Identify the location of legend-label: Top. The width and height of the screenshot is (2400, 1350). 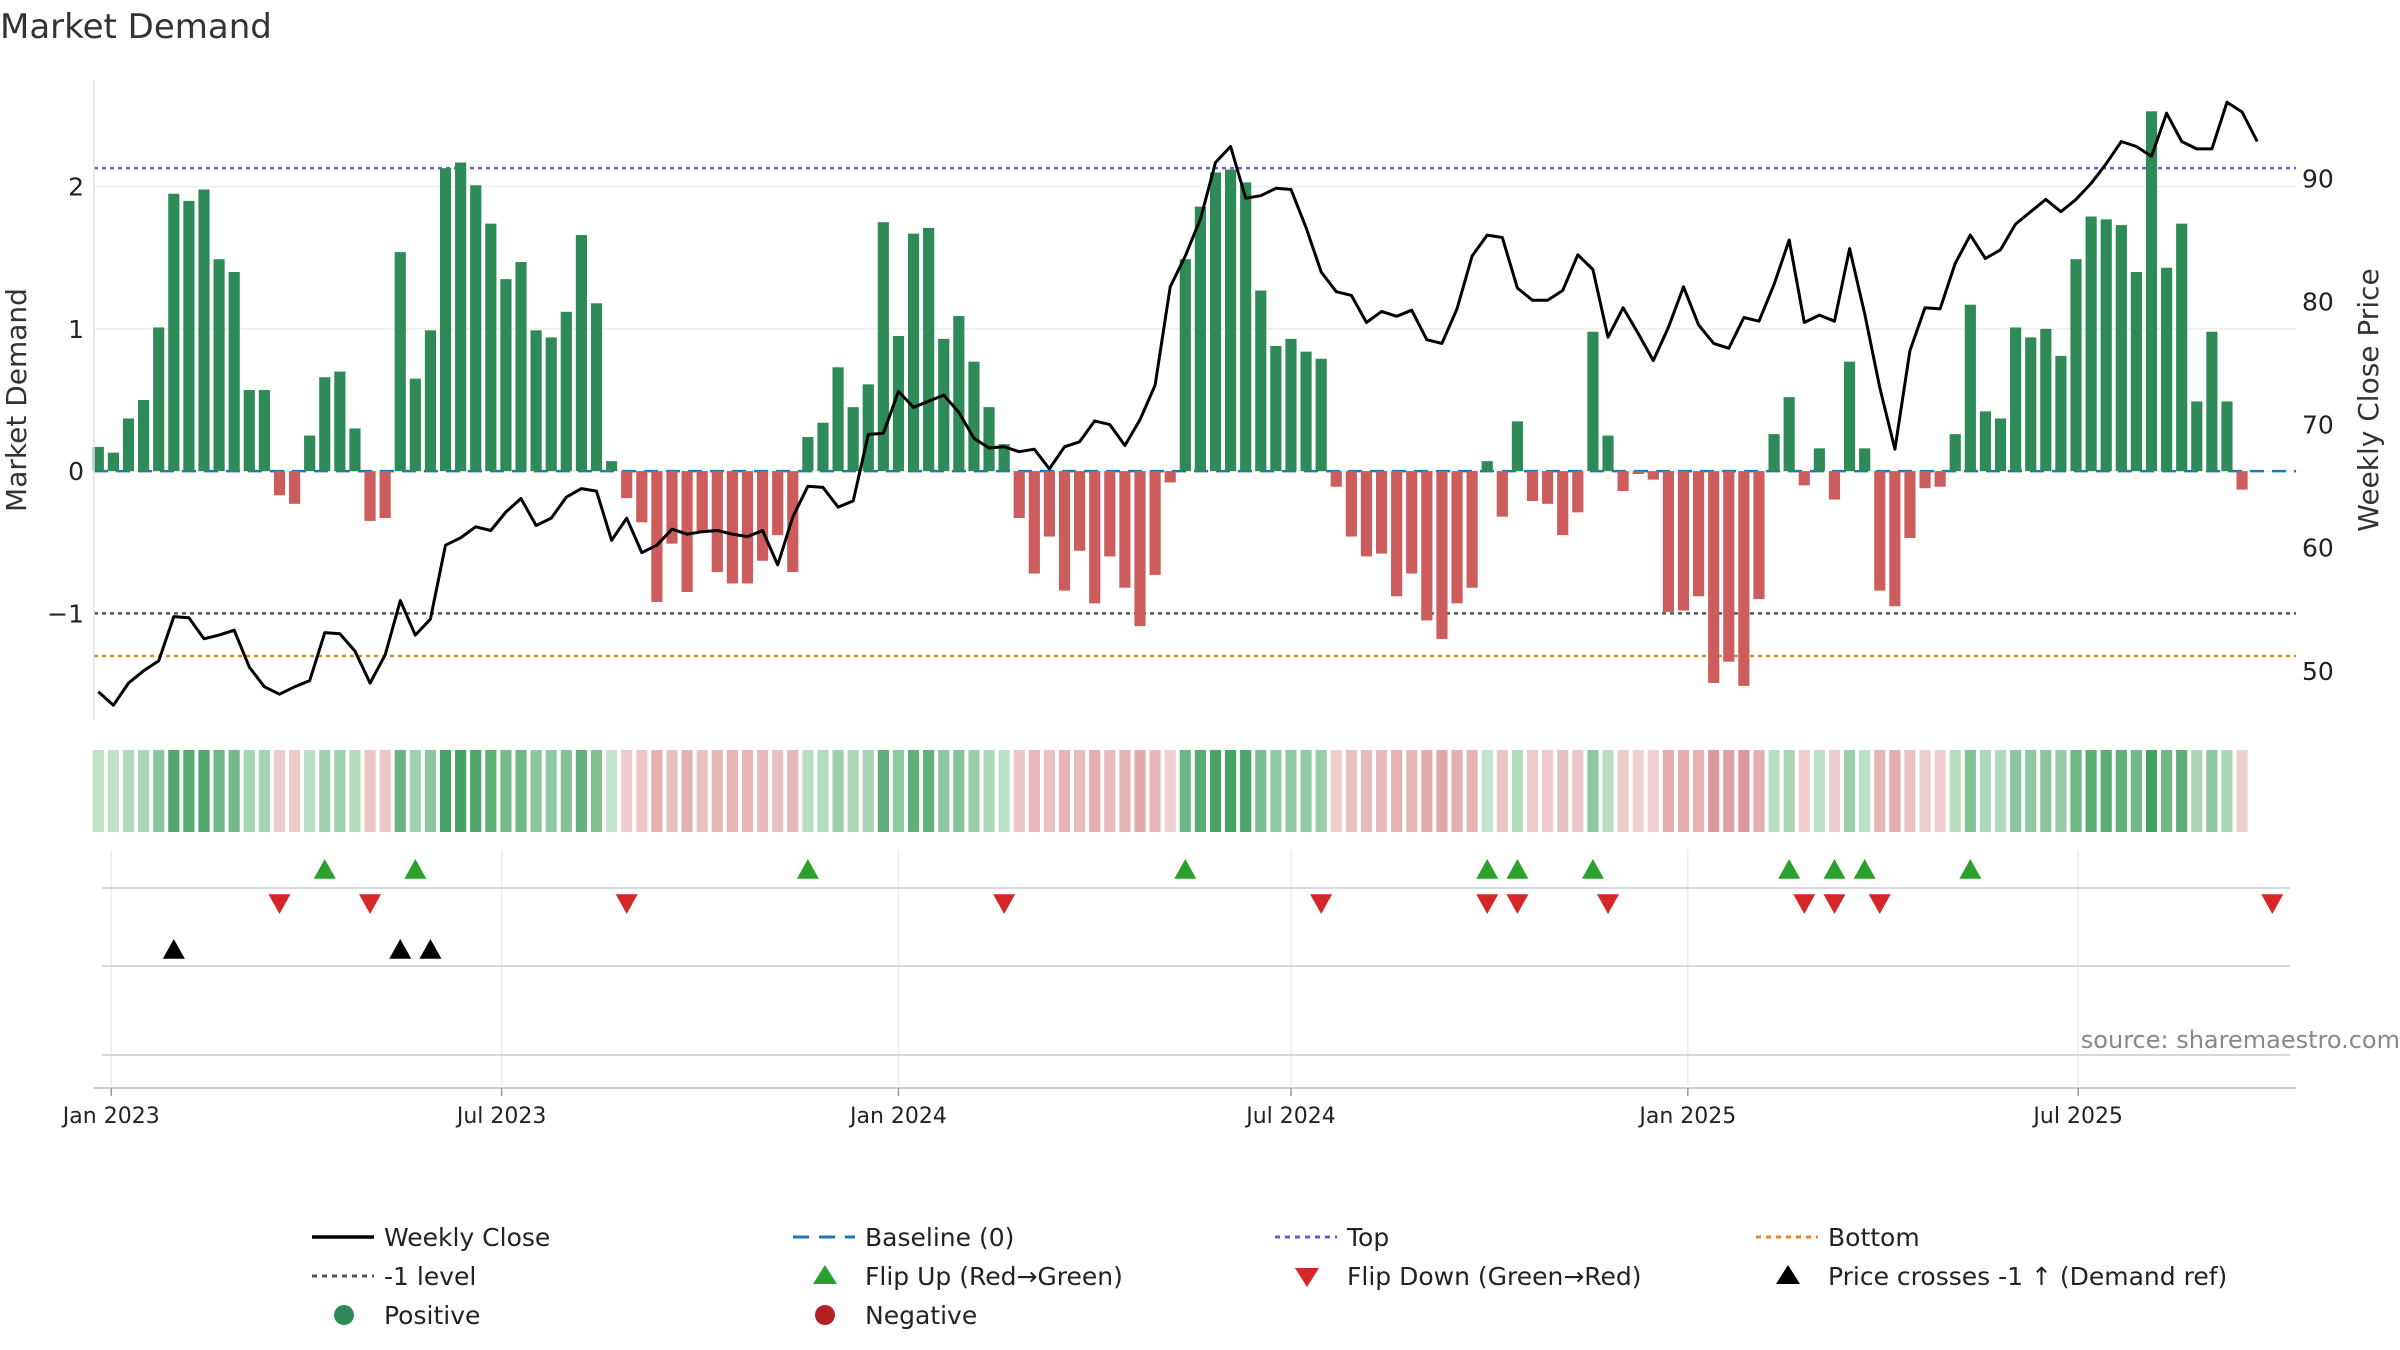
(1367, 1237).